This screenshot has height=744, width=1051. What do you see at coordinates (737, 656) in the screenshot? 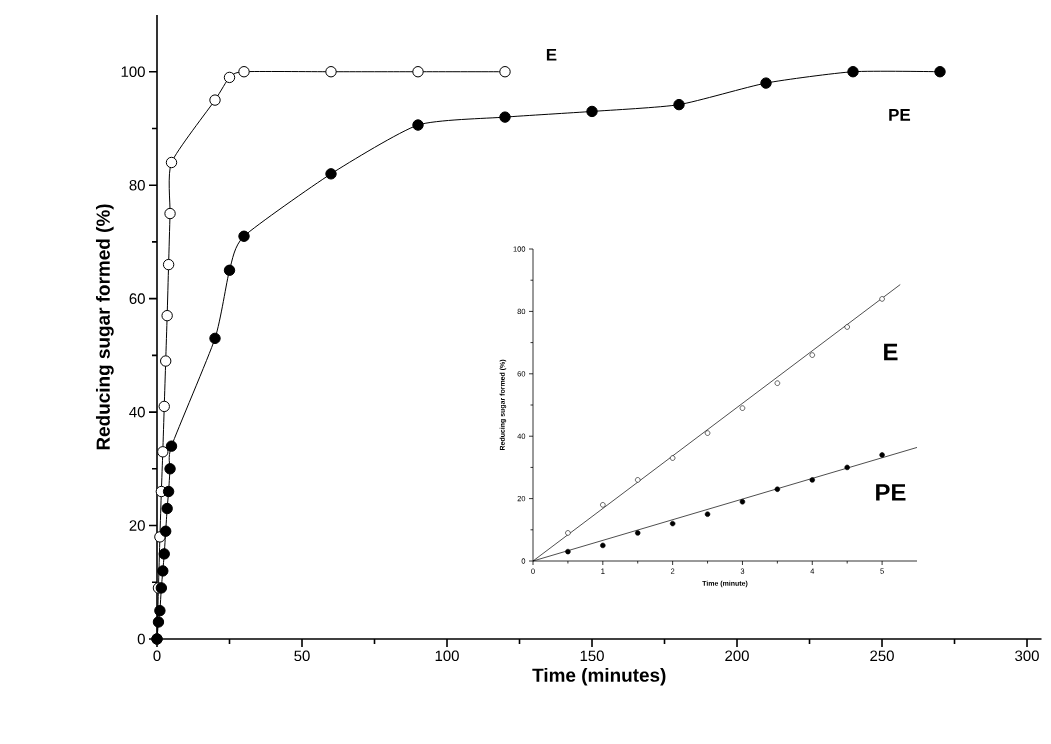
I see `x-tick-label: 200` at bounding box center [737, 656].